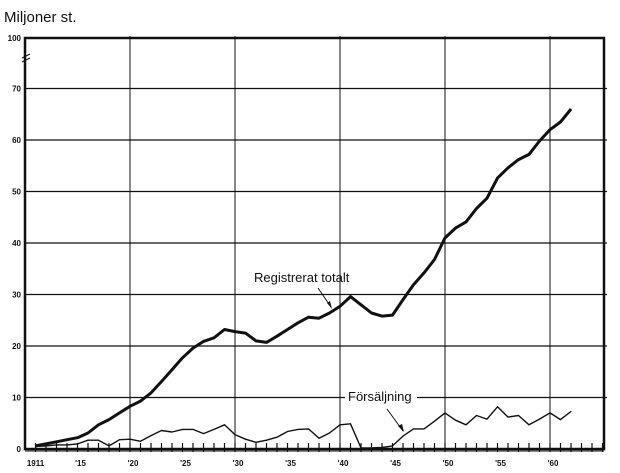 Image resolution: width=620 pixels, height=473 pixels. I want to click on y-tick-label: 40, so click(16, 243).